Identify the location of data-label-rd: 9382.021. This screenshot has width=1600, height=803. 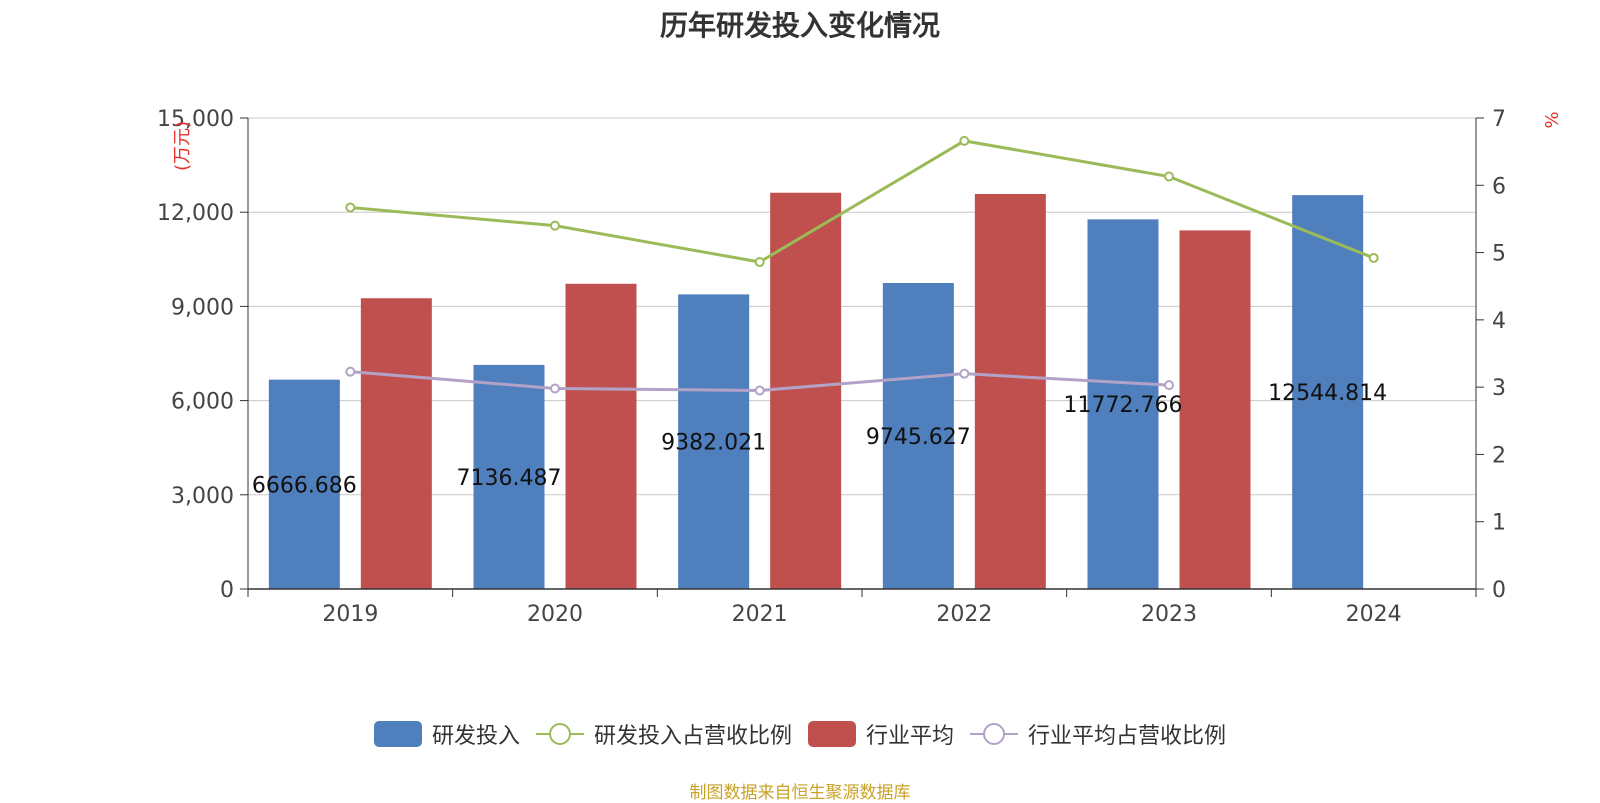
(713, 443).